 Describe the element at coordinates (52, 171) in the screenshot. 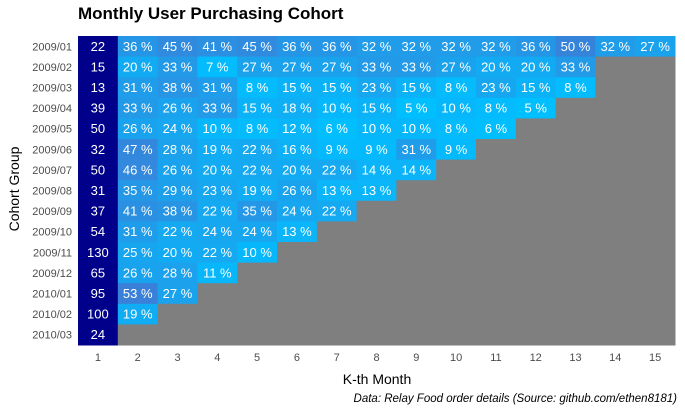

I see `y-tick-label: 2009/07` at that location.